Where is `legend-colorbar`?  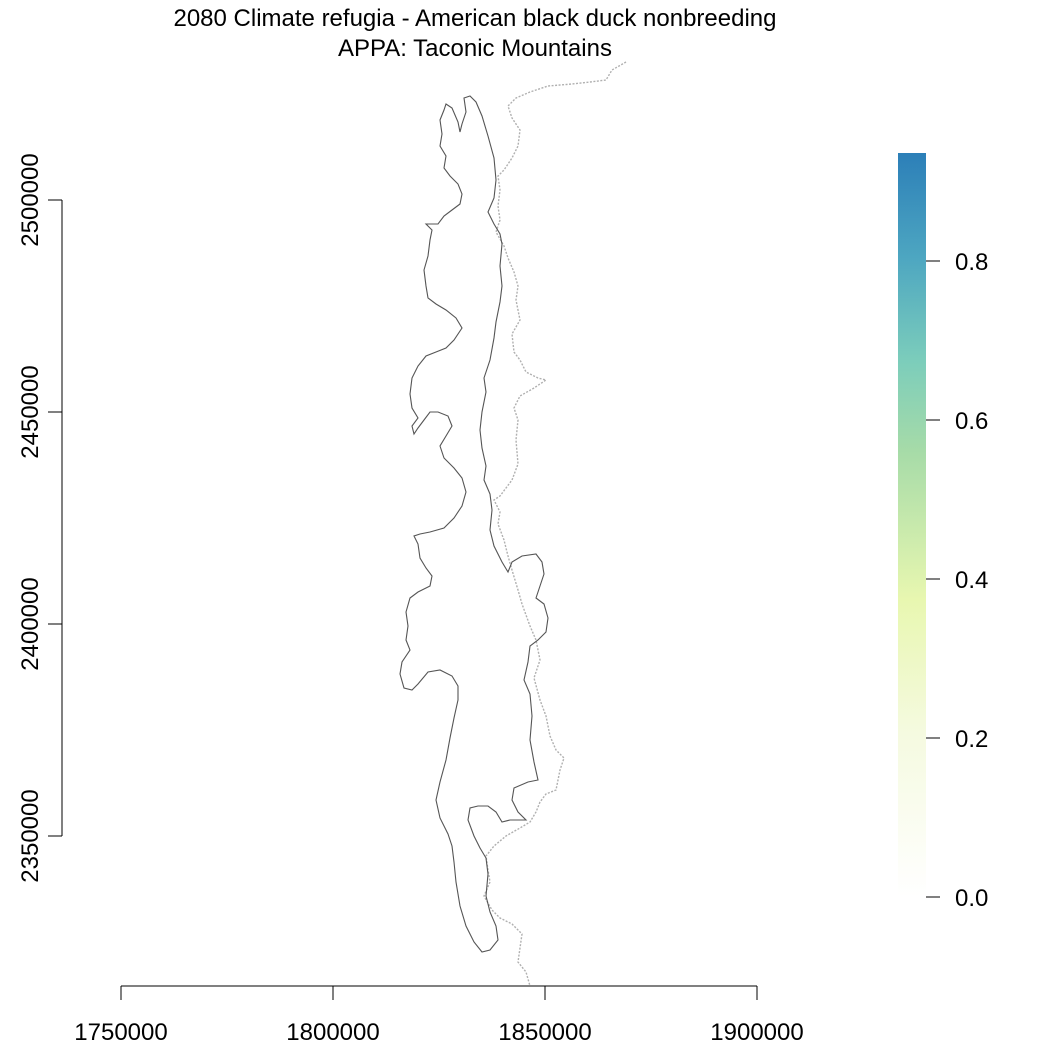 legend-colorbar is located at coordinates (912, 525).